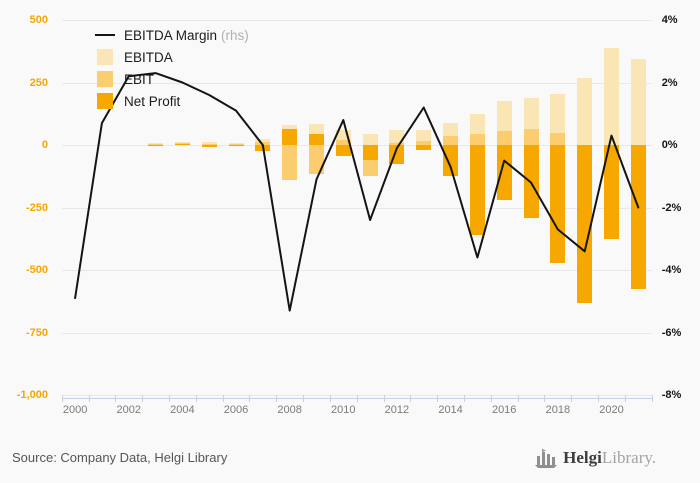 The height and width of the screenshot is (483, 700). What do you see at coordinates (172, 79) in the screenshot?
I see `legend-item-ebit: EBIT` at bounding box center [172, 79].